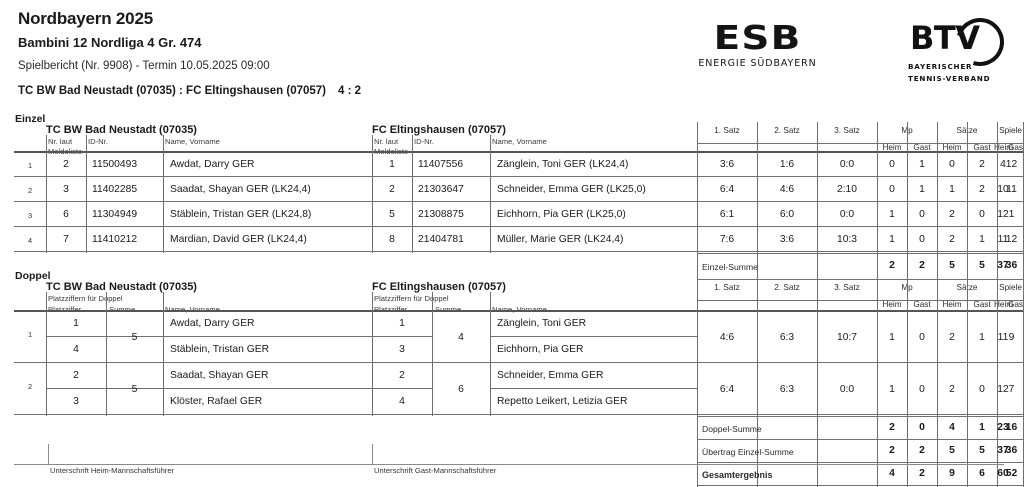 The height and width of the screenshot is (487, 1024). I want to click on singles-set1: 6:1, so click(727, 214).